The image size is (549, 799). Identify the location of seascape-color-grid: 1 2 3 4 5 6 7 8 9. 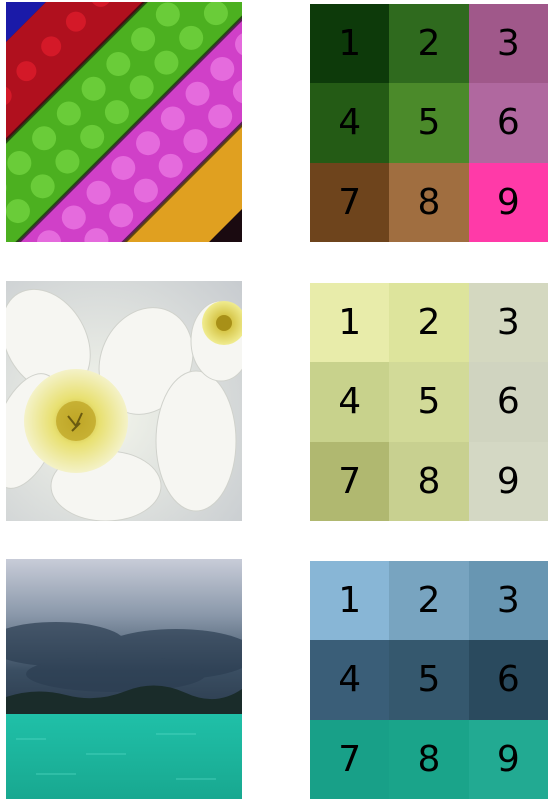
(429, 680).